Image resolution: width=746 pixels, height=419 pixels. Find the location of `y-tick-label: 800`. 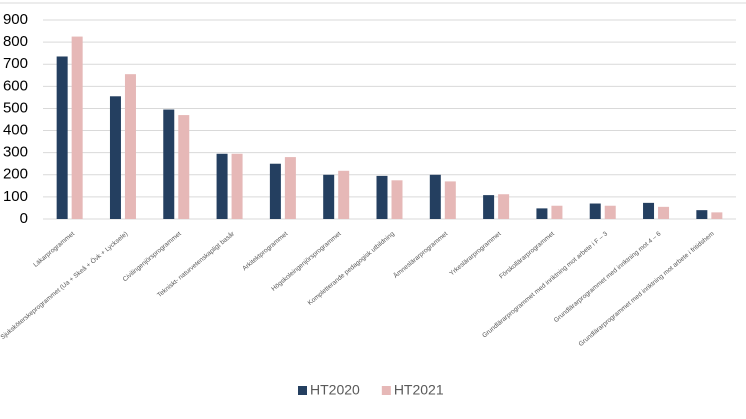

y-tick-label: 800 is located at coordinates (15, 41).